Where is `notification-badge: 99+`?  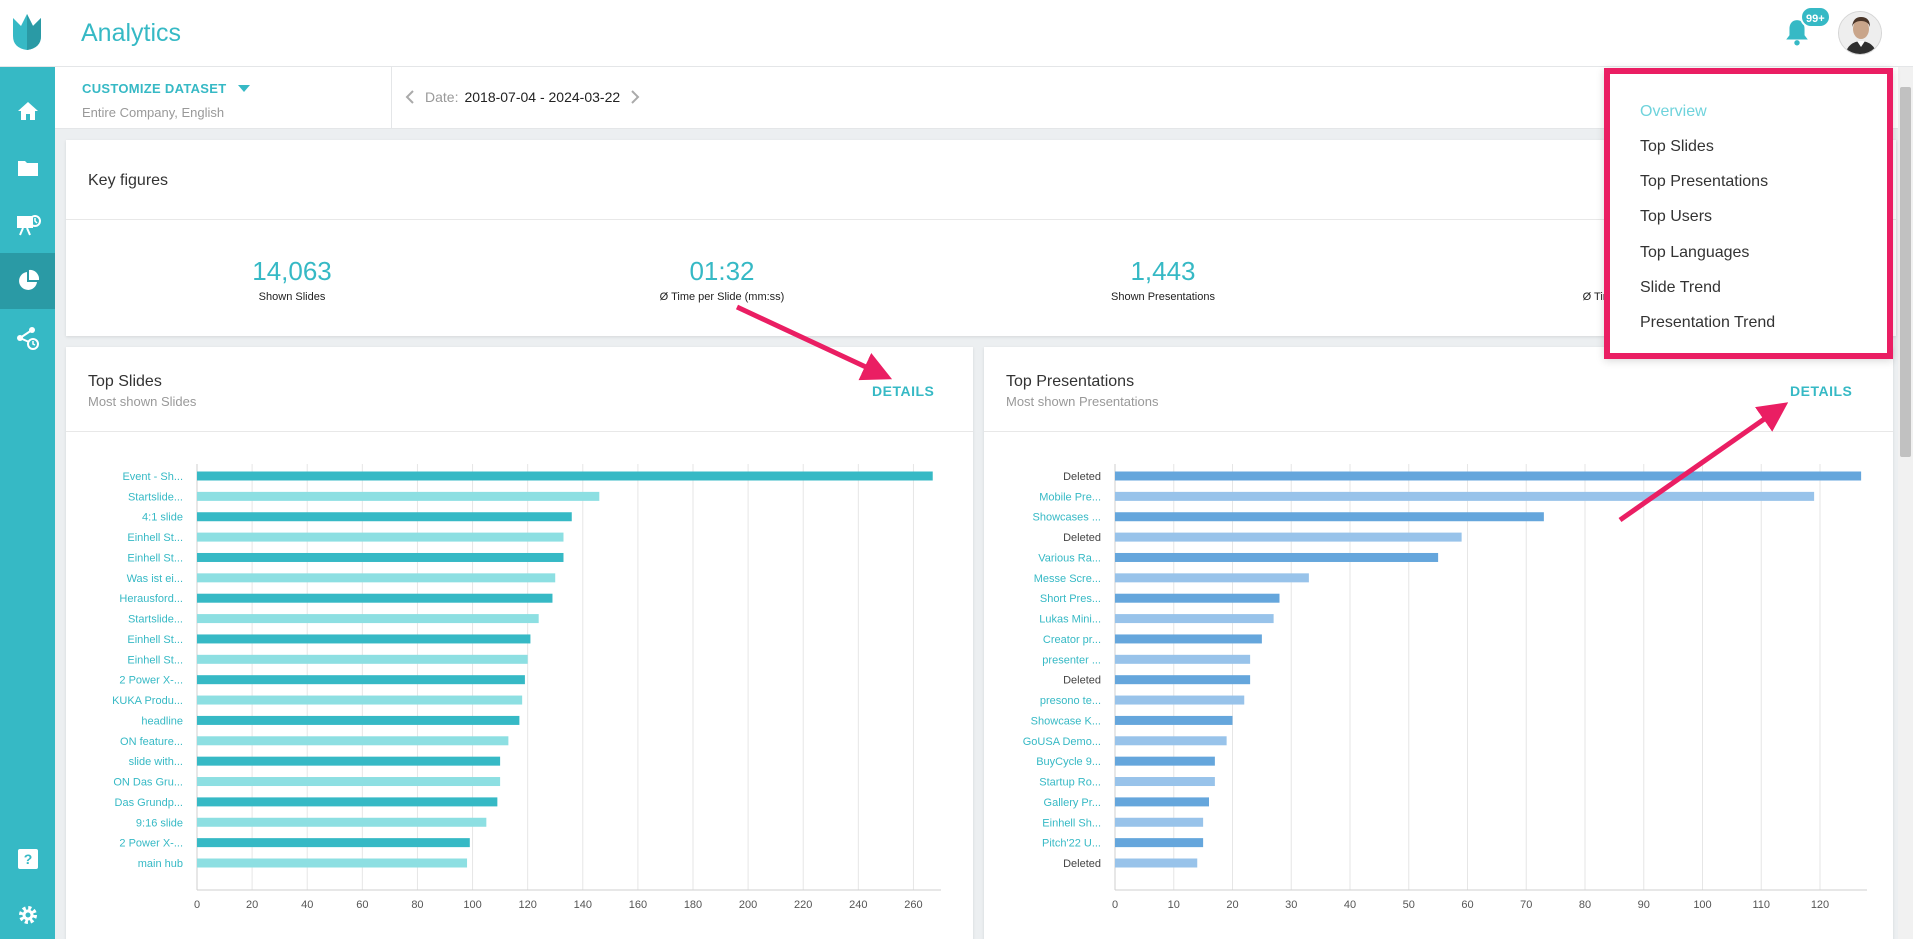
notification-badge: 99+ is located at coordinates (1815, 17).